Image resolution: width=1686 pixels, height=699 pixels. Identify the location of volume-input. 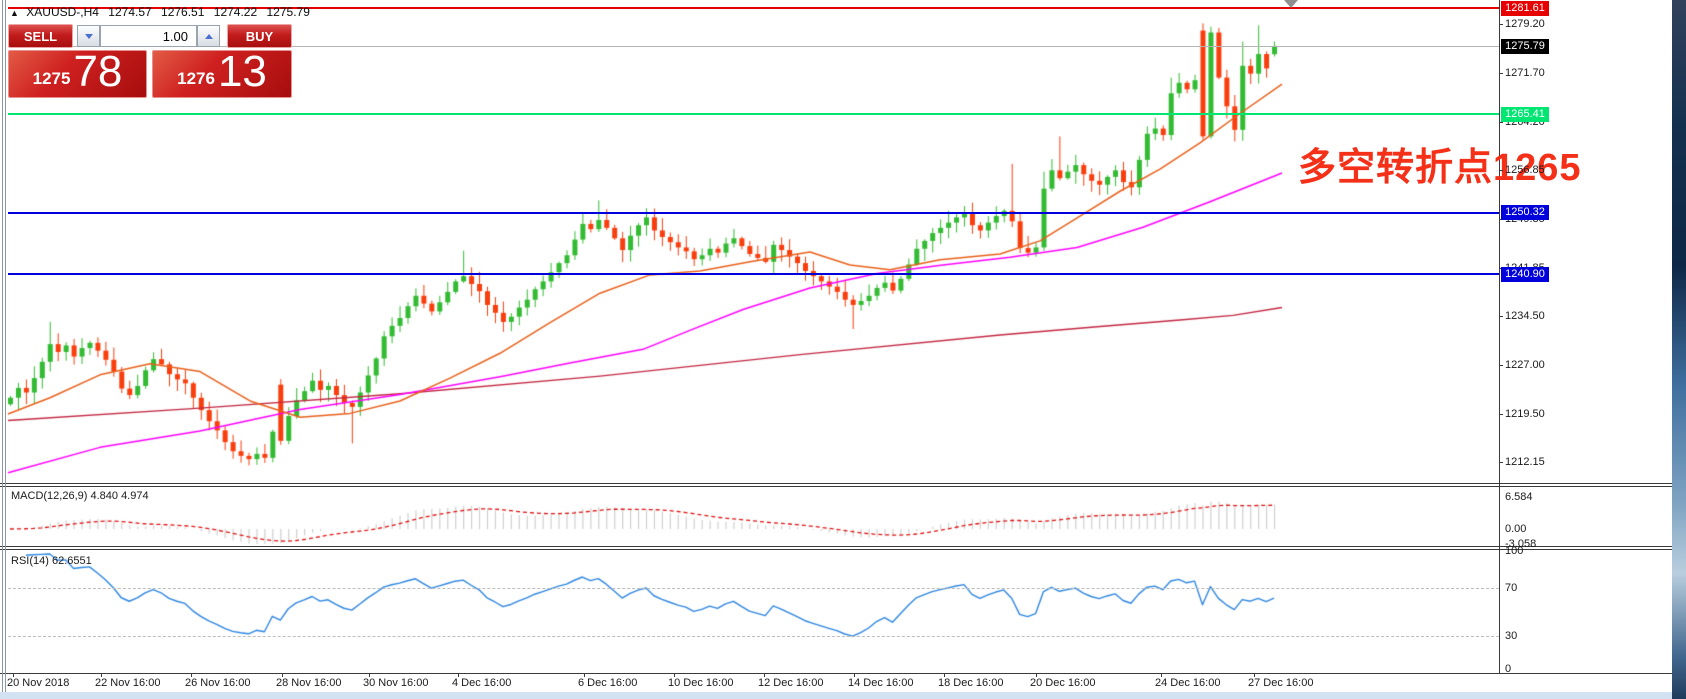
(148, 36).